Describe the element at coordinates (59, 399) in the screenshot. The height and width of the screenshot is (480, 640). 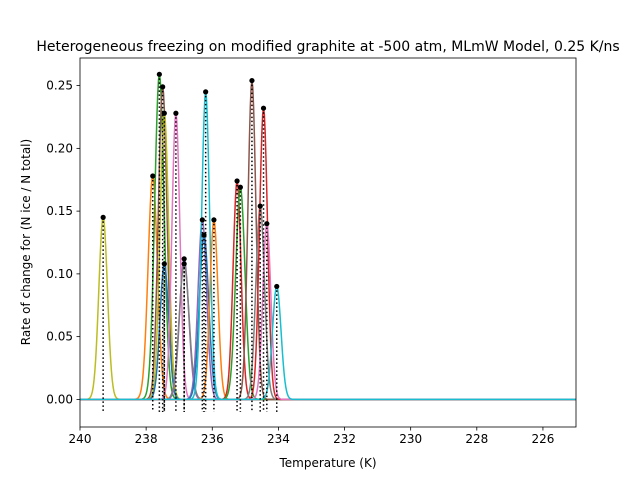
I see `y-tick-label: 0.00` at that location.